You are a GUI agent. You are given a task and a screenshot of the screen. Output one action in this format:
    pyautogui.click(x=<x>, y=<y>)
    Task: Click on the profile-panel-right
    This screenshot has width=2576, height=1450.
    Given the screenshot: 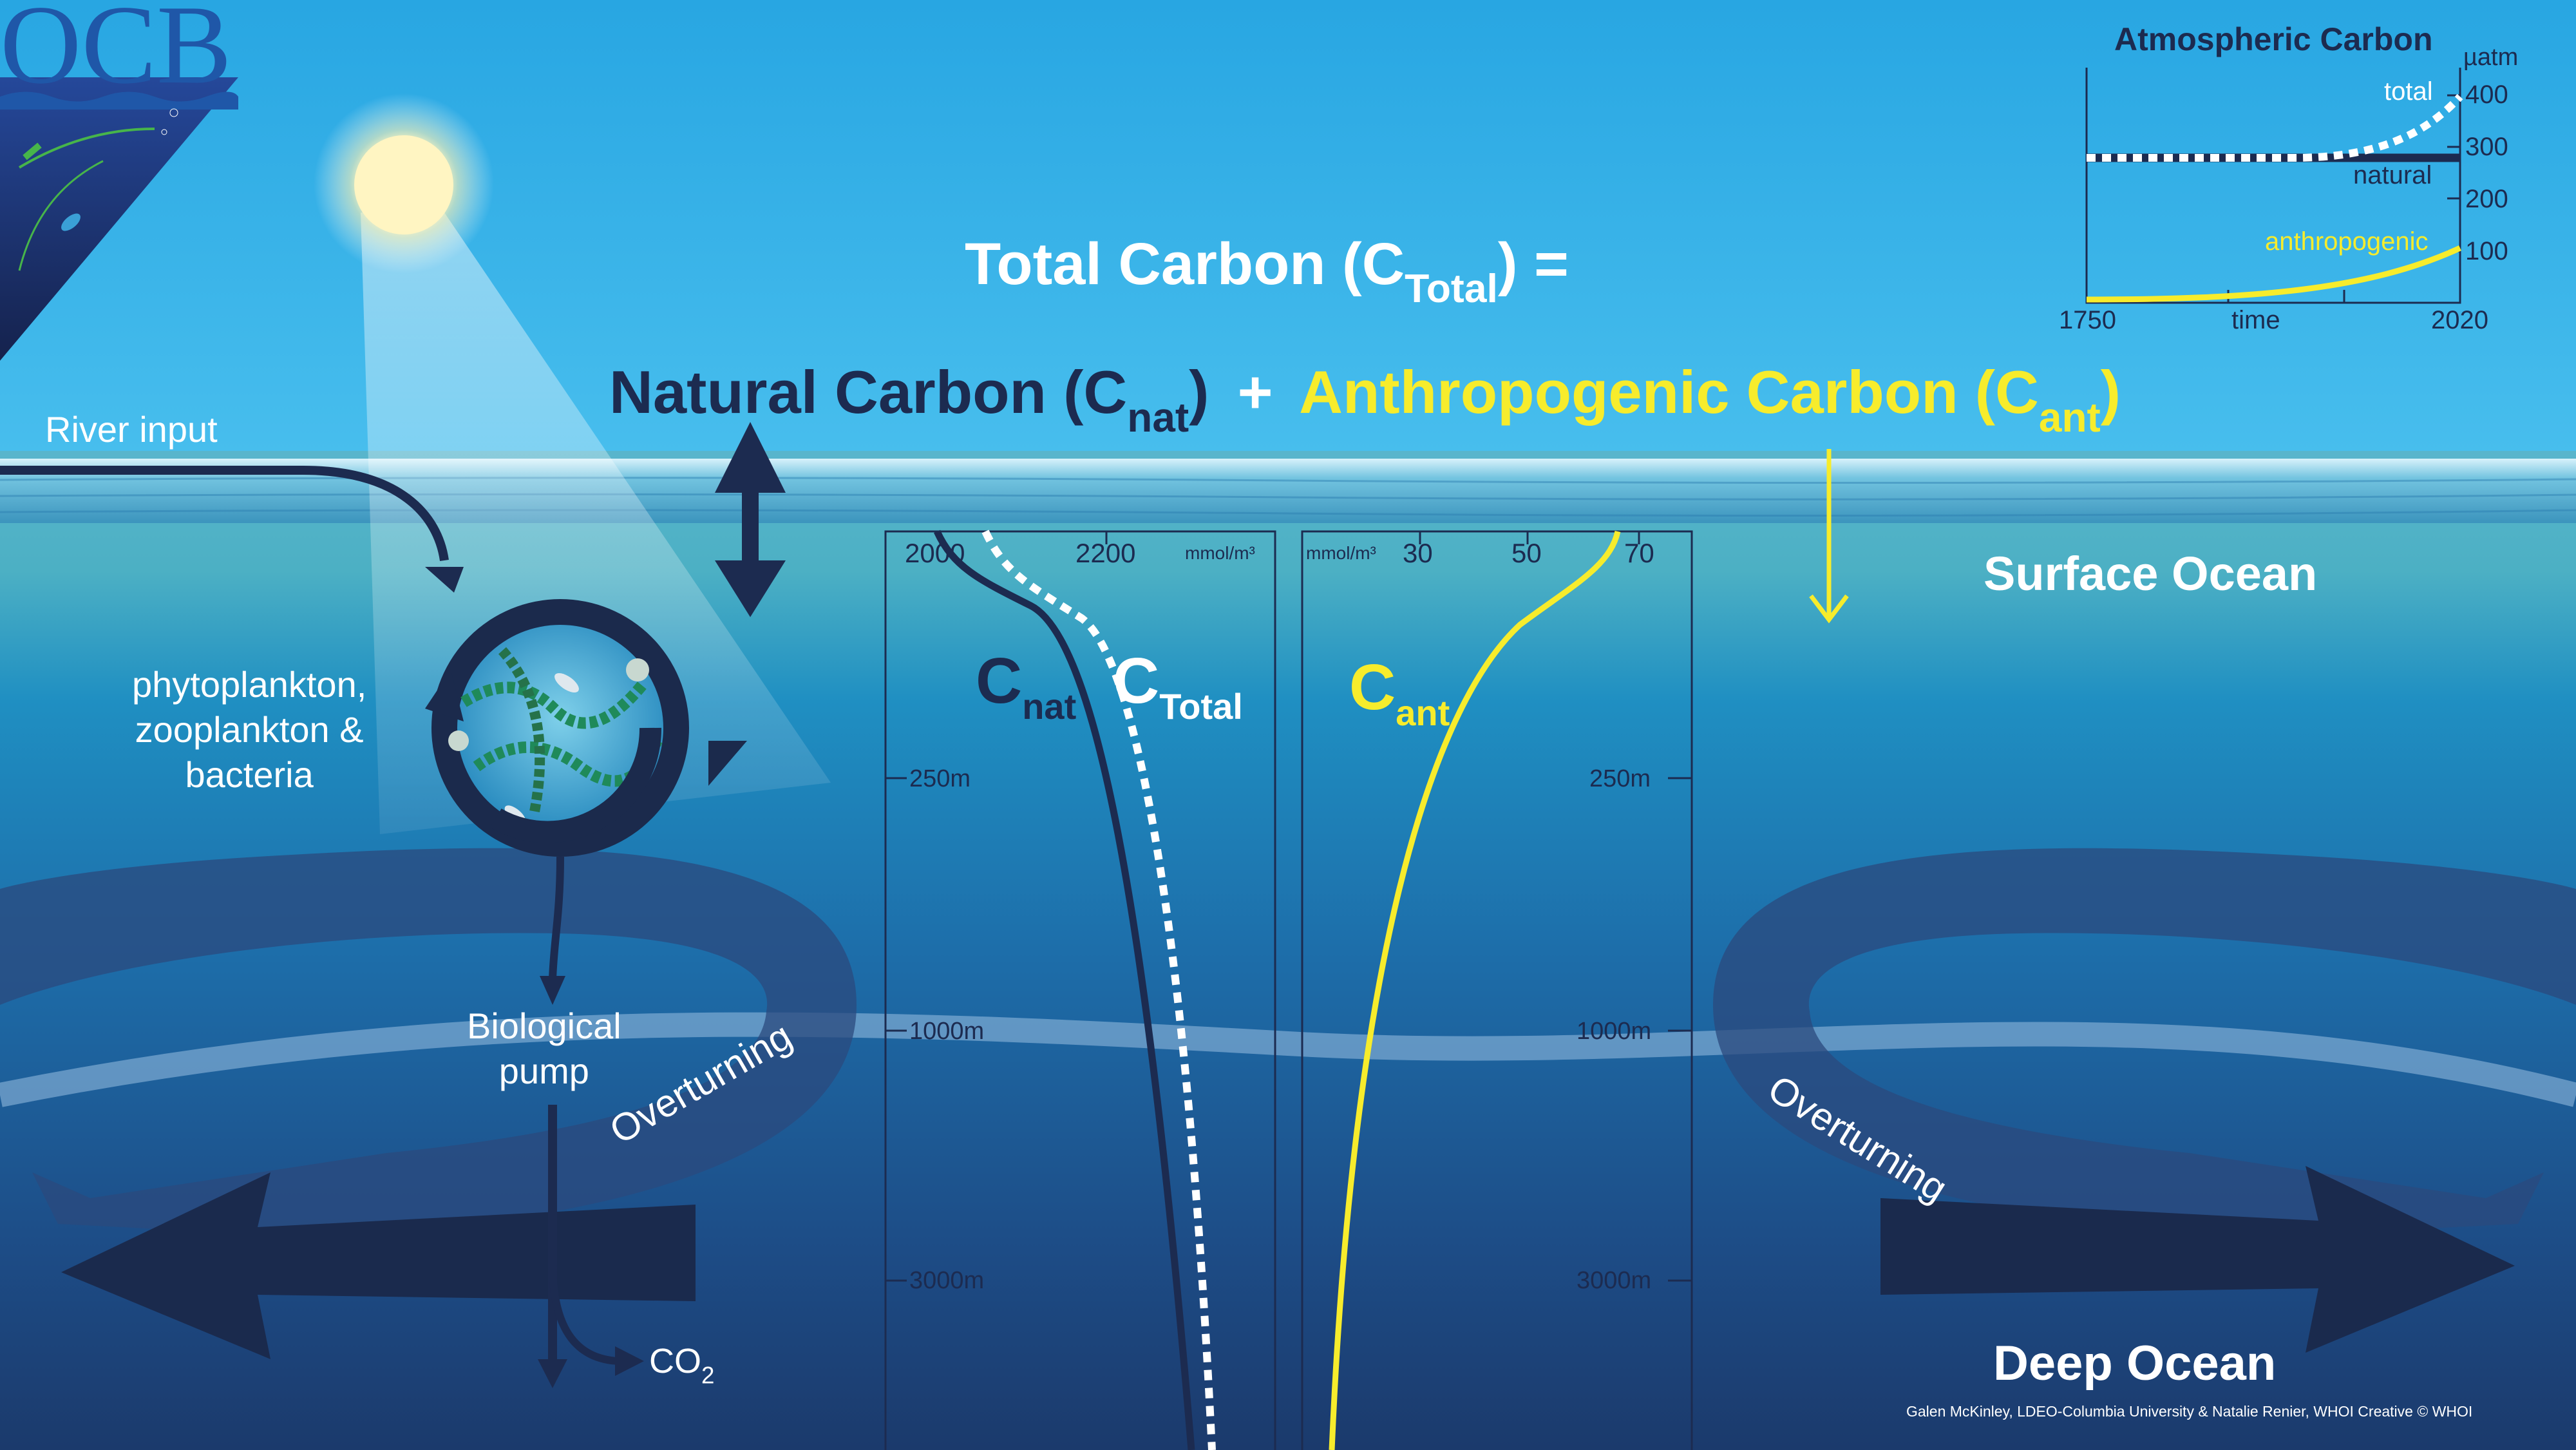 What is the action you would take?
    pyautogui.click(x=1497, y=990)
    